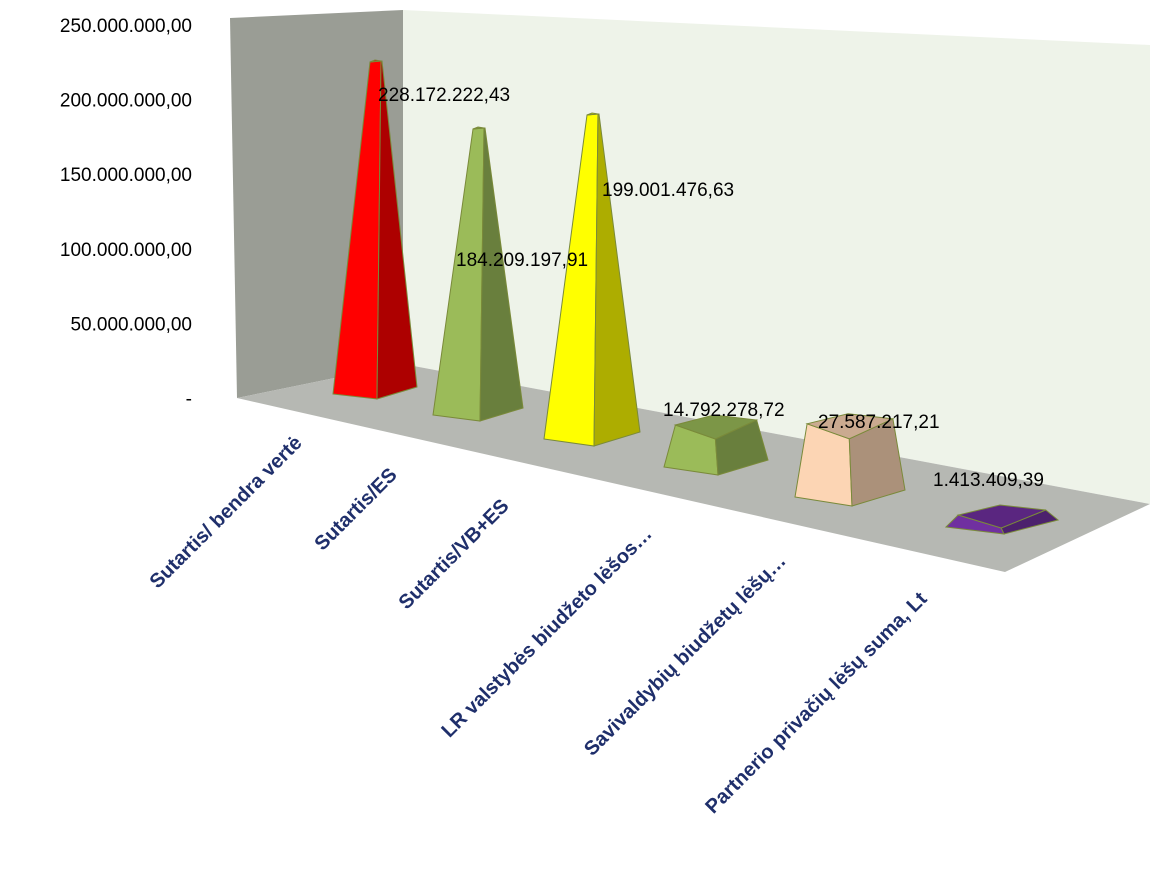 This screenshot has height=877, width=1153. What do you see at coordinates (126, 250) in the screenshot?
I see `y-tick-label: 100.000.000,00` at bounding box center [126, 250].